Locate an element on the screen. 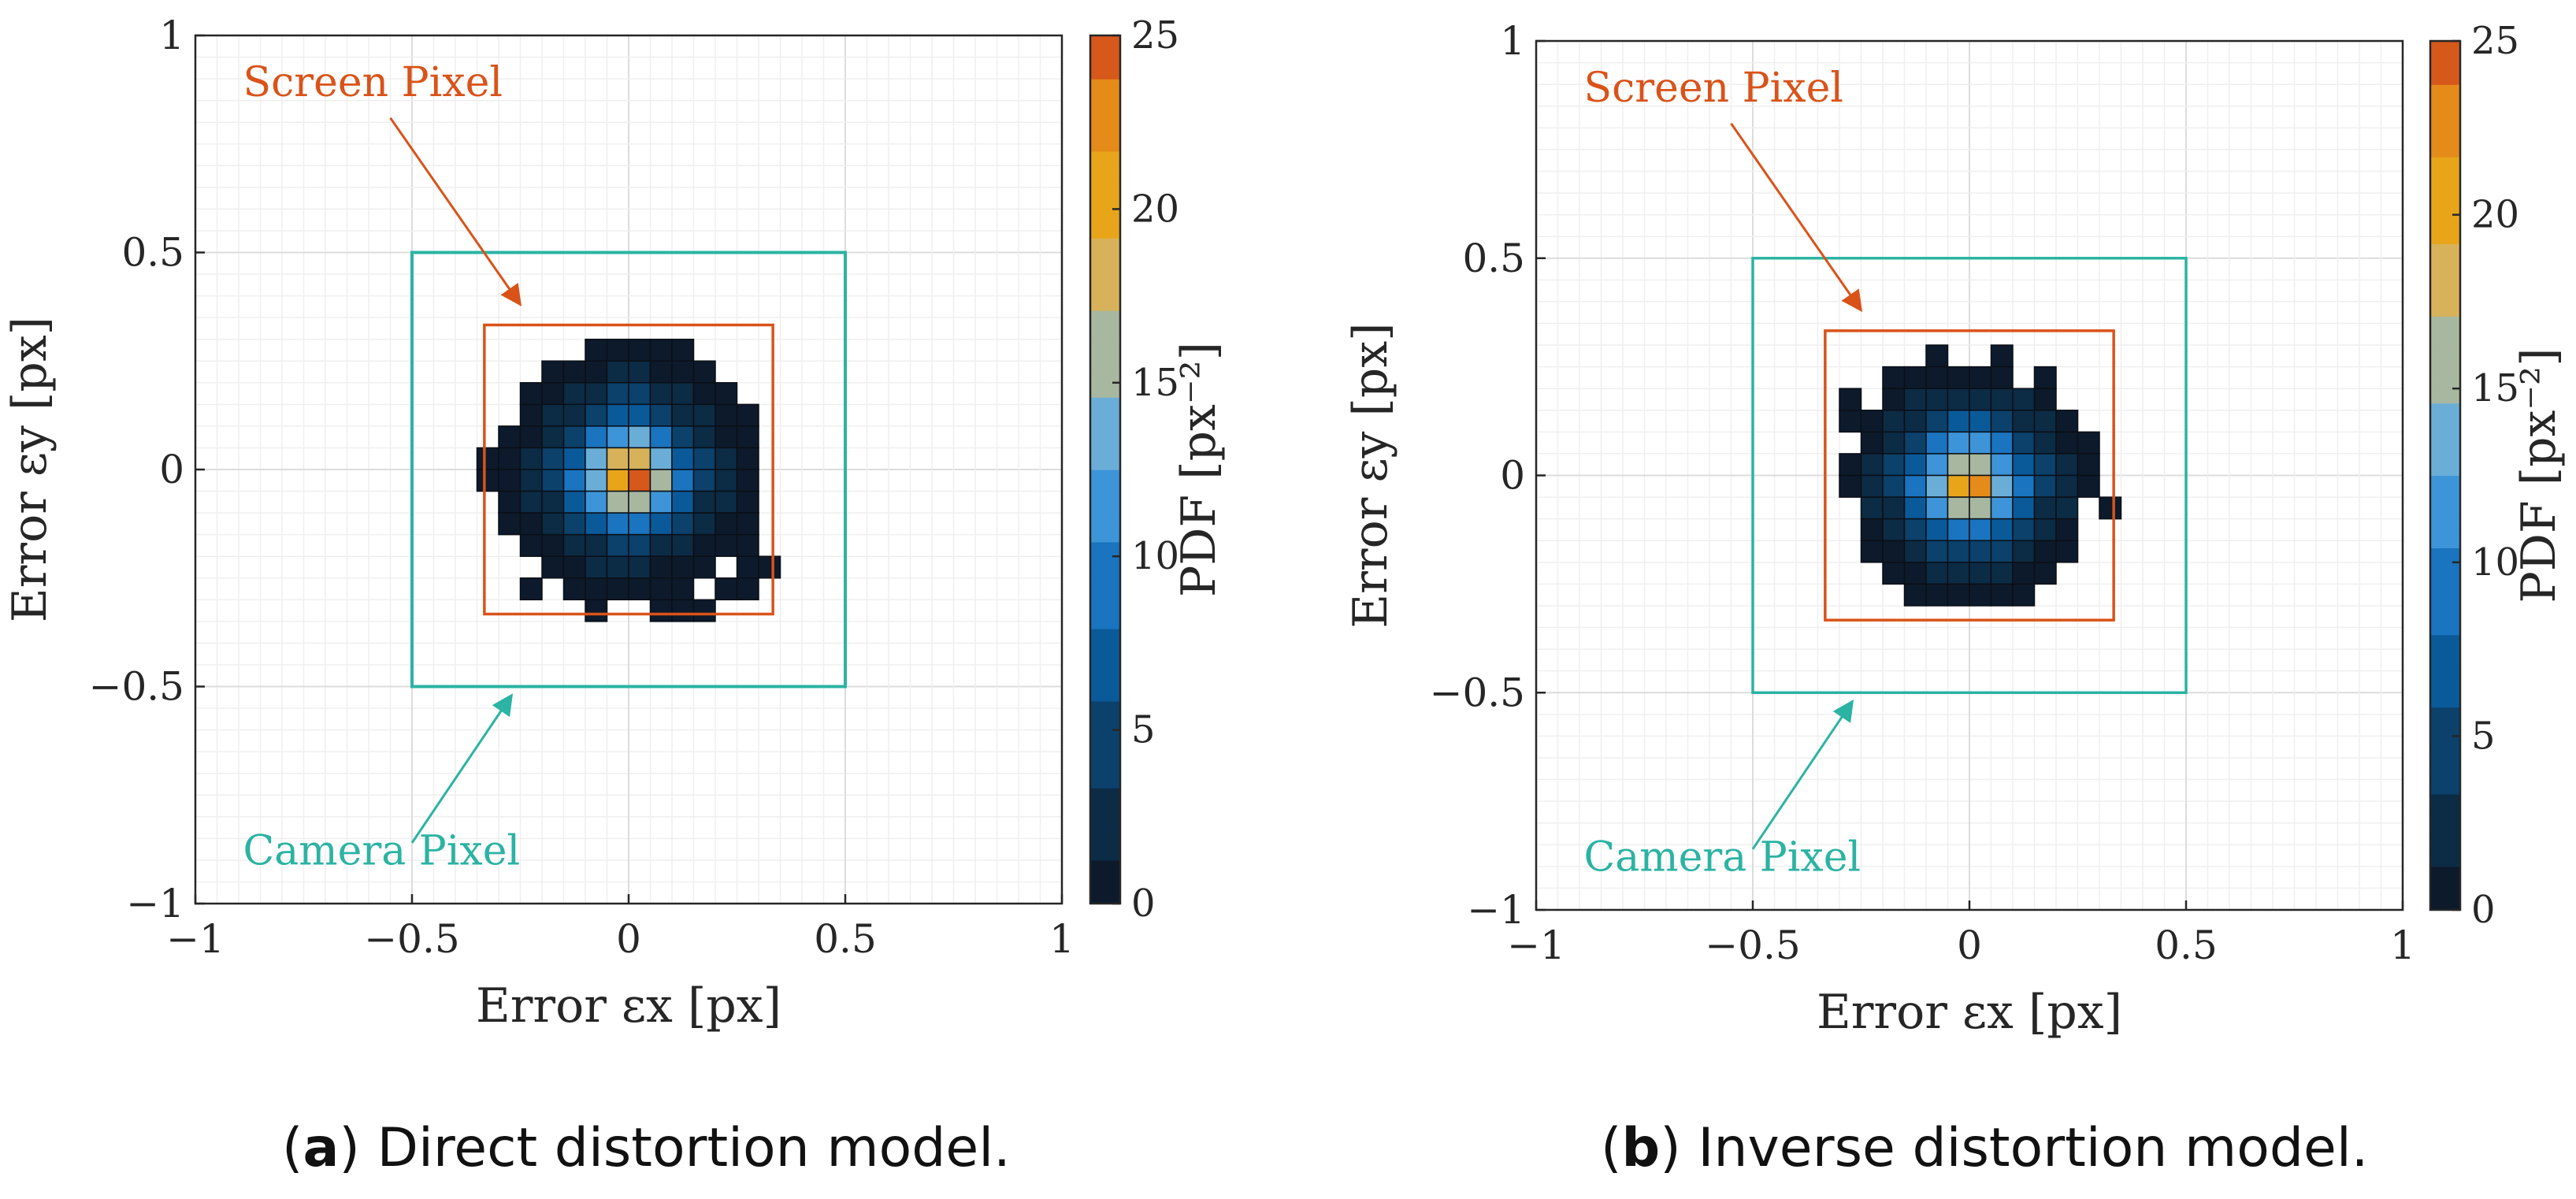 The width and height of the screenshot is (2576, 1199). x-tick-label: −0.5 is located at coordinates (411, 939).